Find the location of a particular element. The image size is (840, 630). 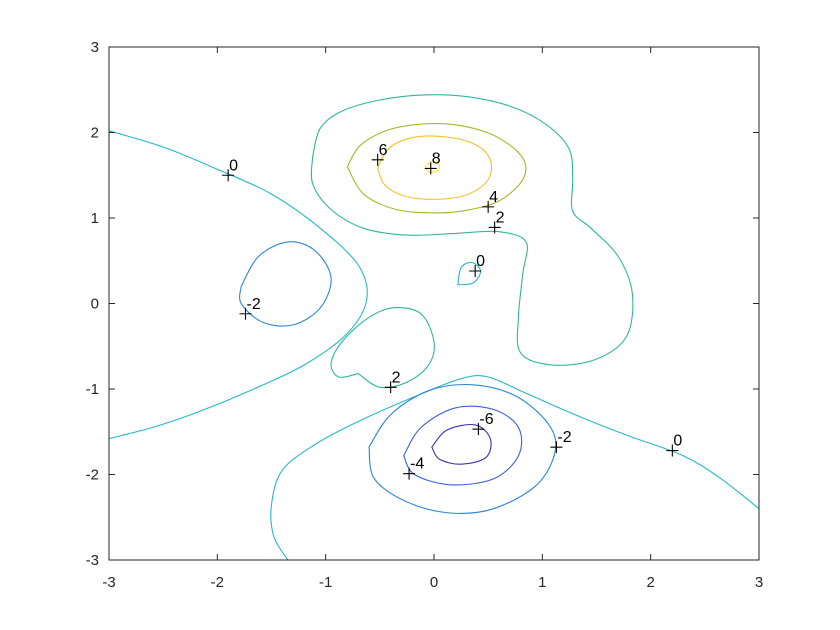

contour-label: -4 is located at coordinates (417, 464).